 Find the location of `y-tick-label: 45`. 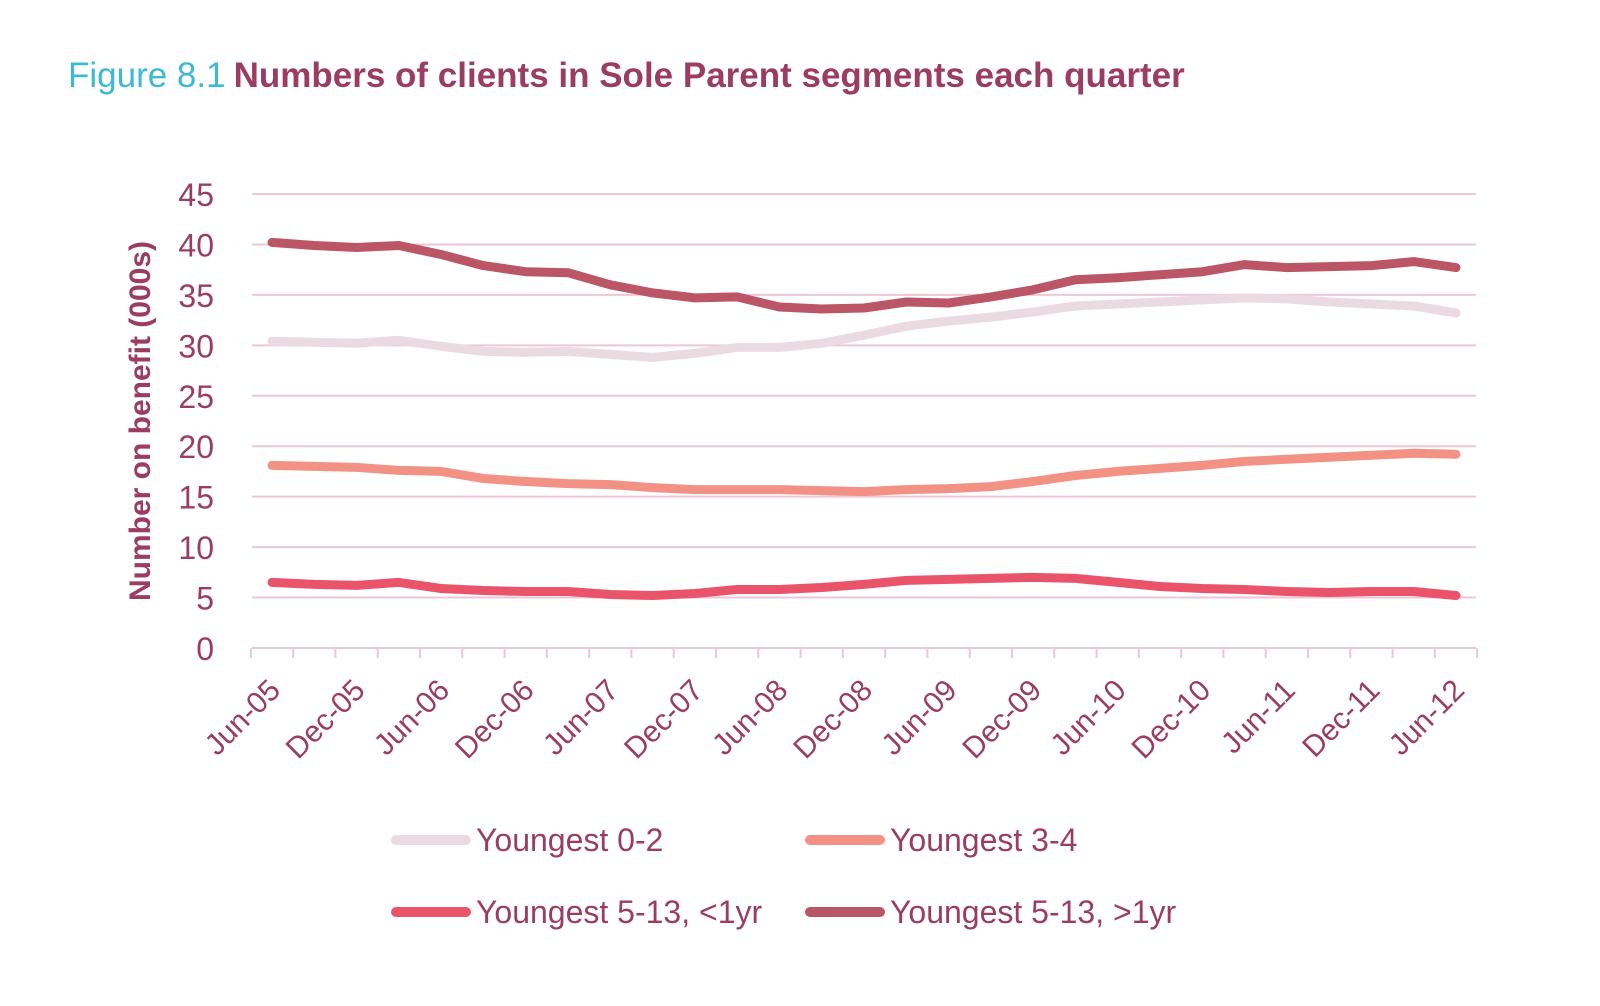

y-tick-label: 45 is located at coordinates (196, 195).